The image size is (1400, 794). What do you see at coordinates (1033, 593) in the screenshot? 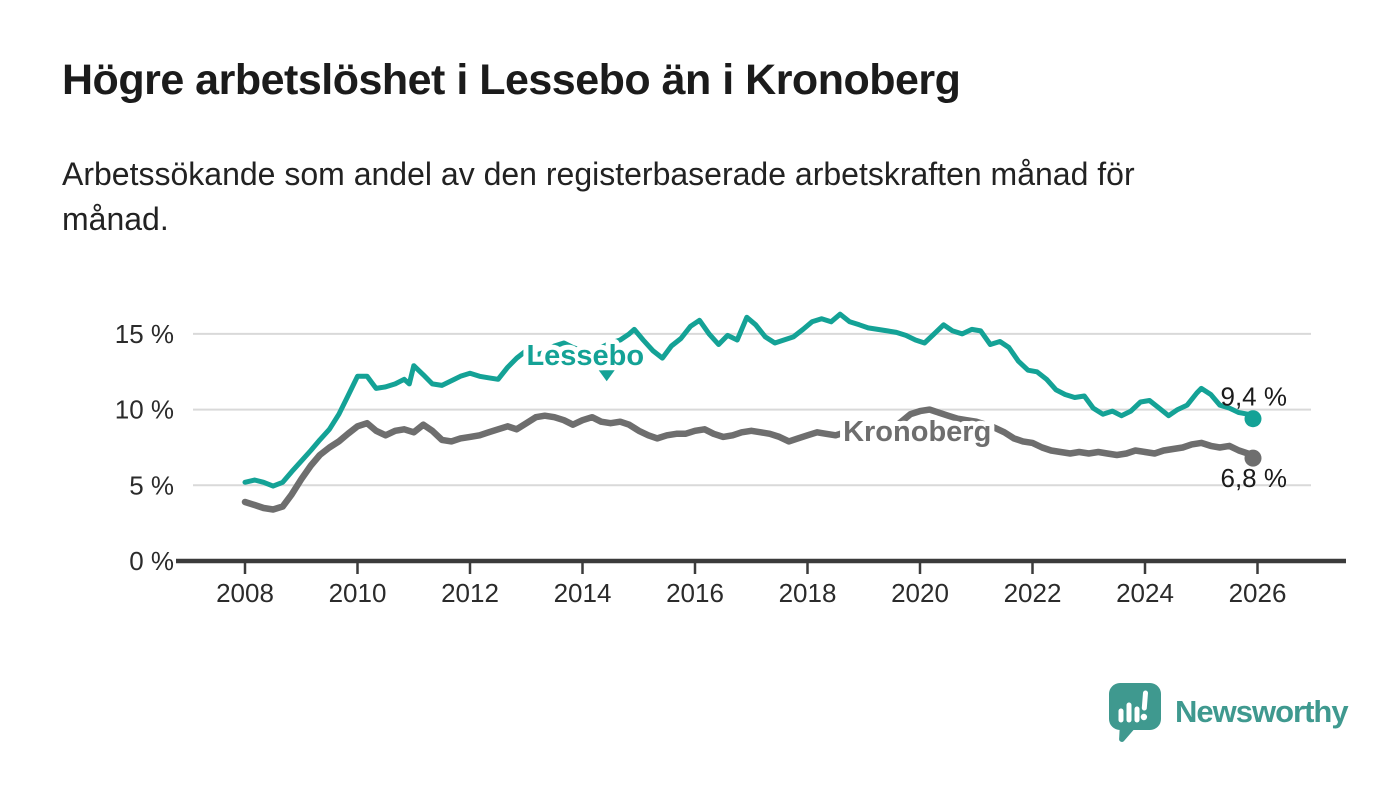
I see `x-tick-label-2022: 2022` at bounding box center [1033, 593].